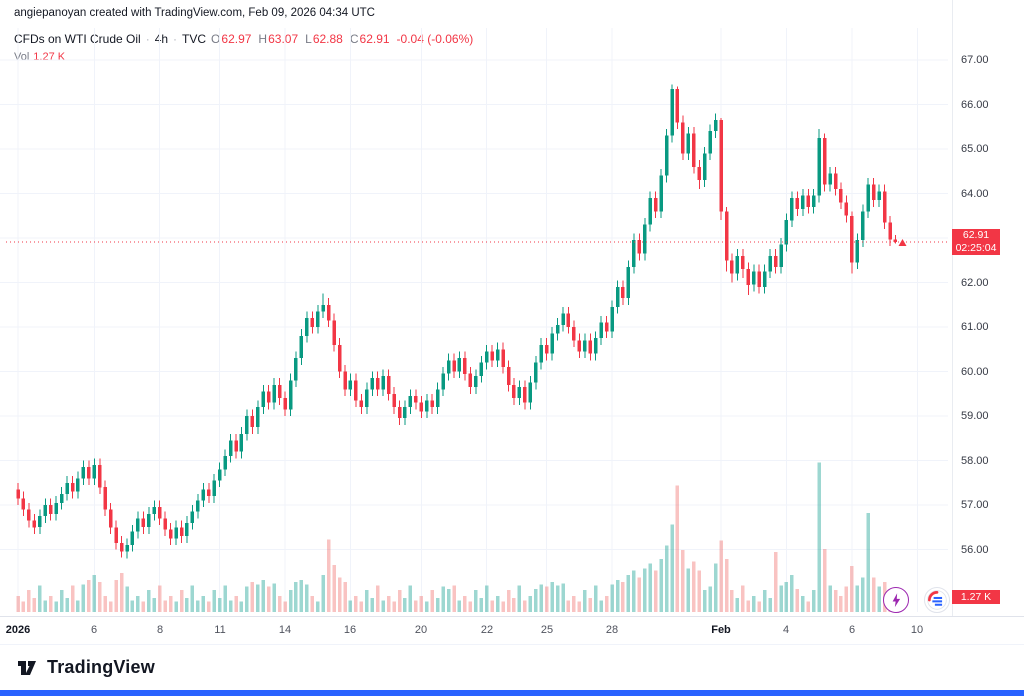  I want to click on last-price-value: 62.91, so click(976, 235).